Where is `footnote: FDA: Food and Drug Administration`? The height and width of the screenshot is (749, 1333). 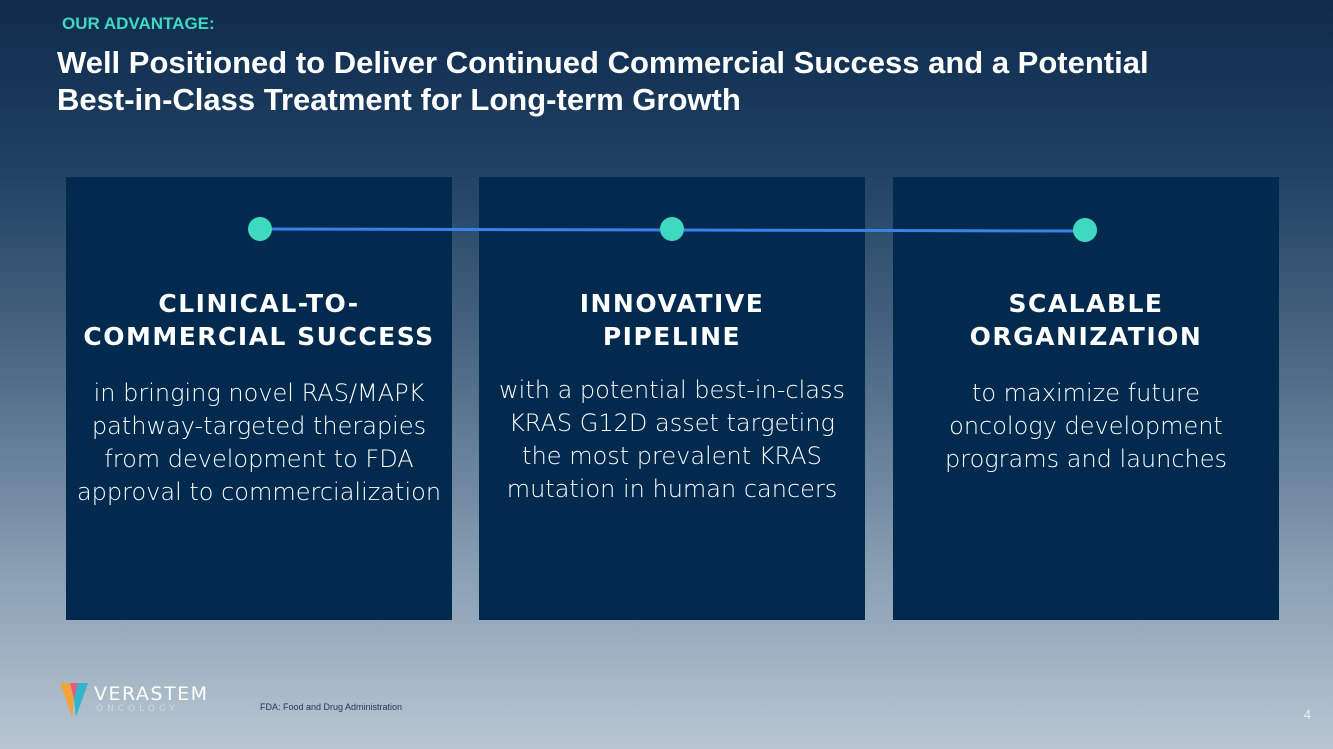
footnote: FDA: Food and Drug Administration is located at coordinates (331, 707).